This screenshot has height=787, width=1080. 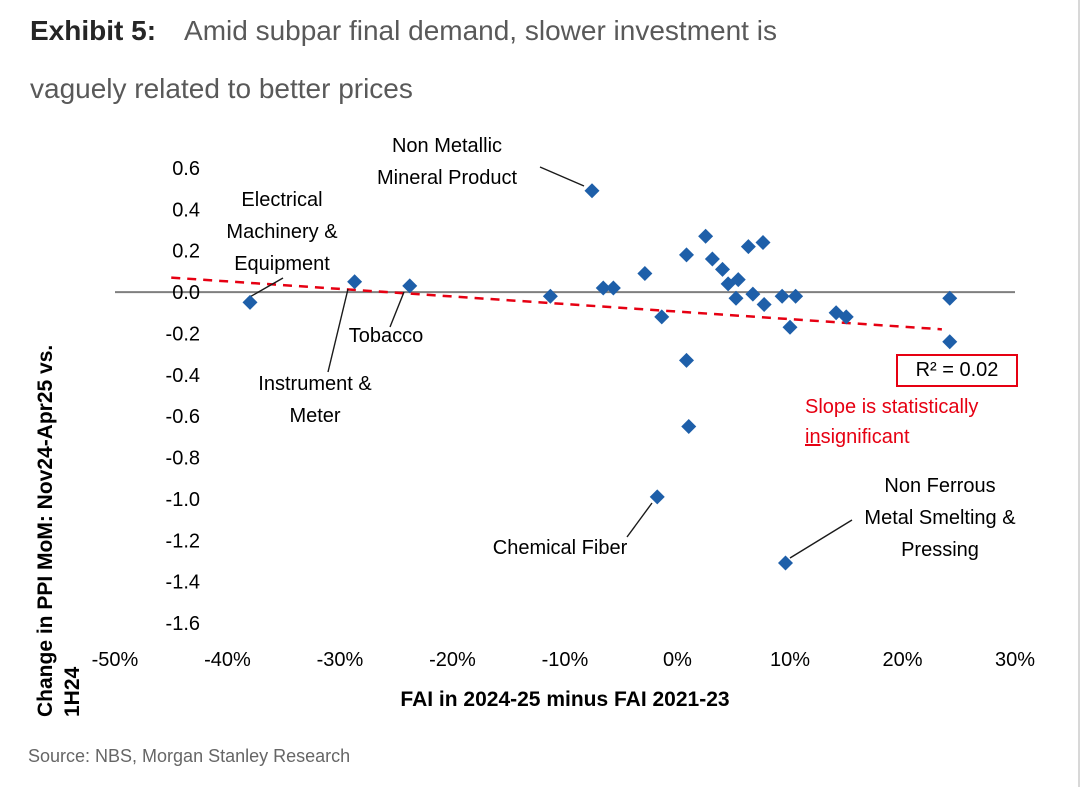 What do you see at coordinates (183, 376) in the screenshot?
I see `y-tick-label: -0.4` at bounding box center [183, 376].